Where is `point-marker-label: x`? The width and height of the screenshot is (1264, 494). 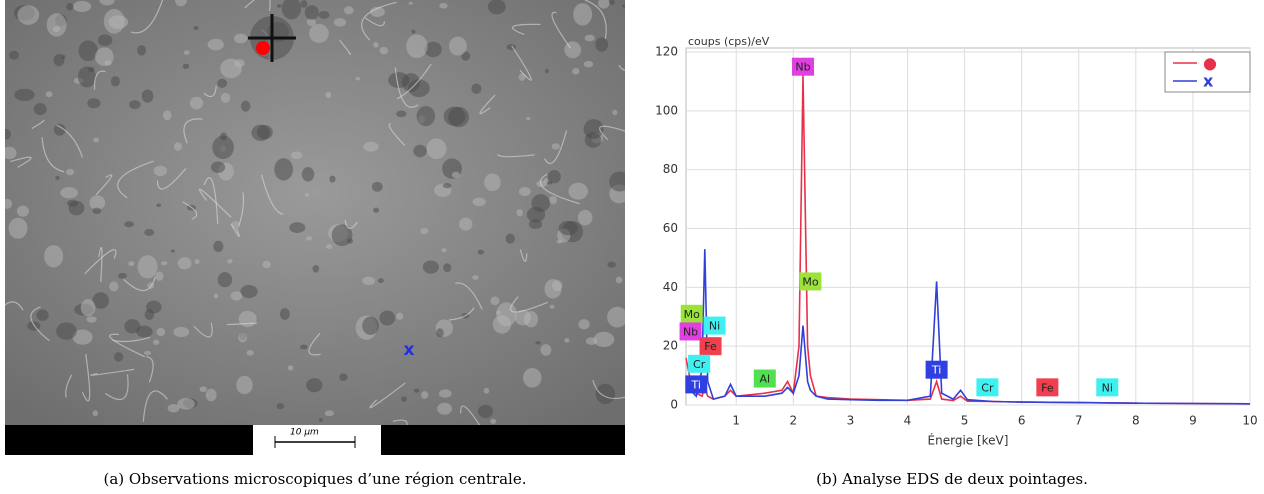 point-marker-label: x is located at coordinates (409, 350).